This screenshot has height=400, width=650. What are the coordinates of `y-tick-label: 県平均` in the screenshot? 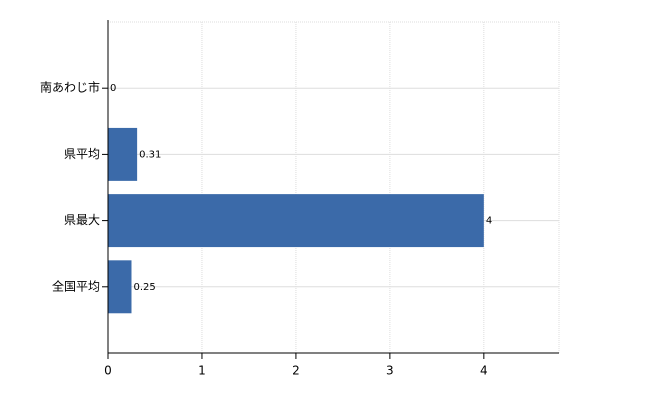 It's located at (82, 154).